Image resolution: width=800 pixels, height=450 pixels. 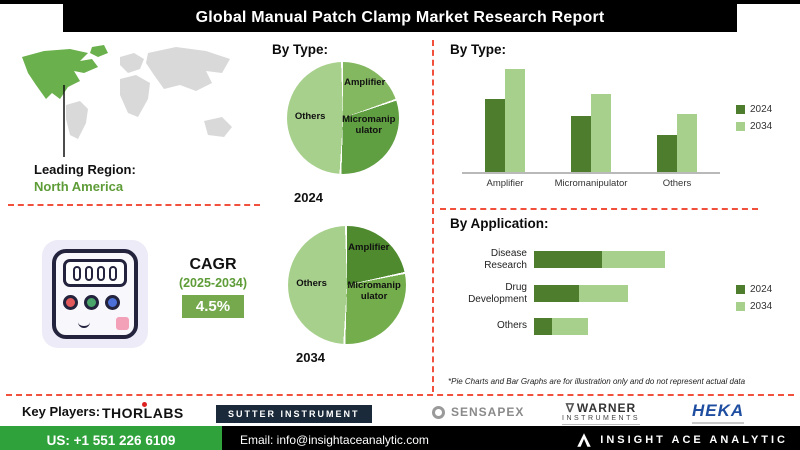 What do you see at coordinates (365, 82) in the screenshot?
I see `pie-2024-label-amplifier: Amplifier` at bounding box center [365, 82].